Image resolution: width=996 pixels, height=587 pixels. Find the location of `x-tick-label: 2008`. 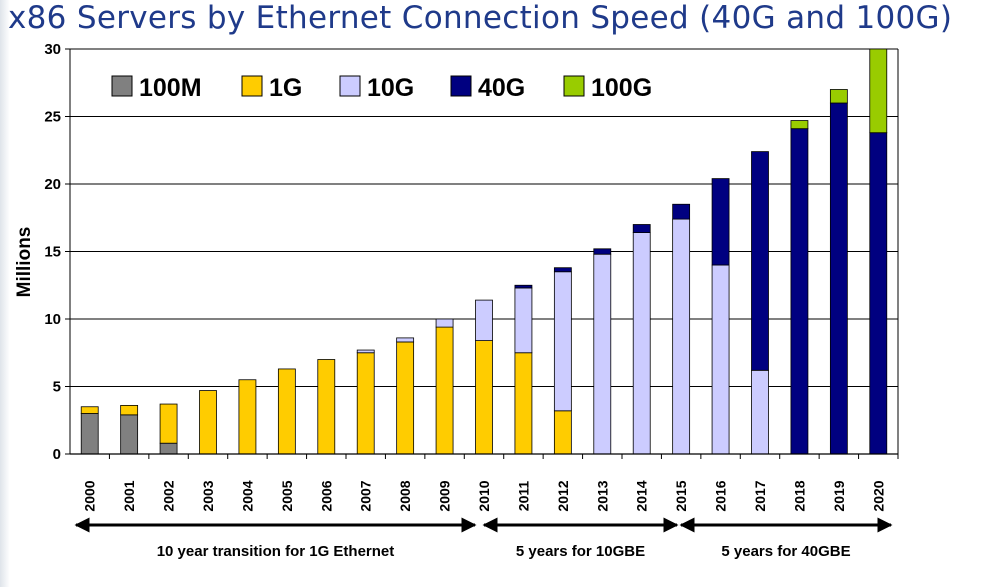

x-tick-label: 2008 is located at coordinates (405, 495).